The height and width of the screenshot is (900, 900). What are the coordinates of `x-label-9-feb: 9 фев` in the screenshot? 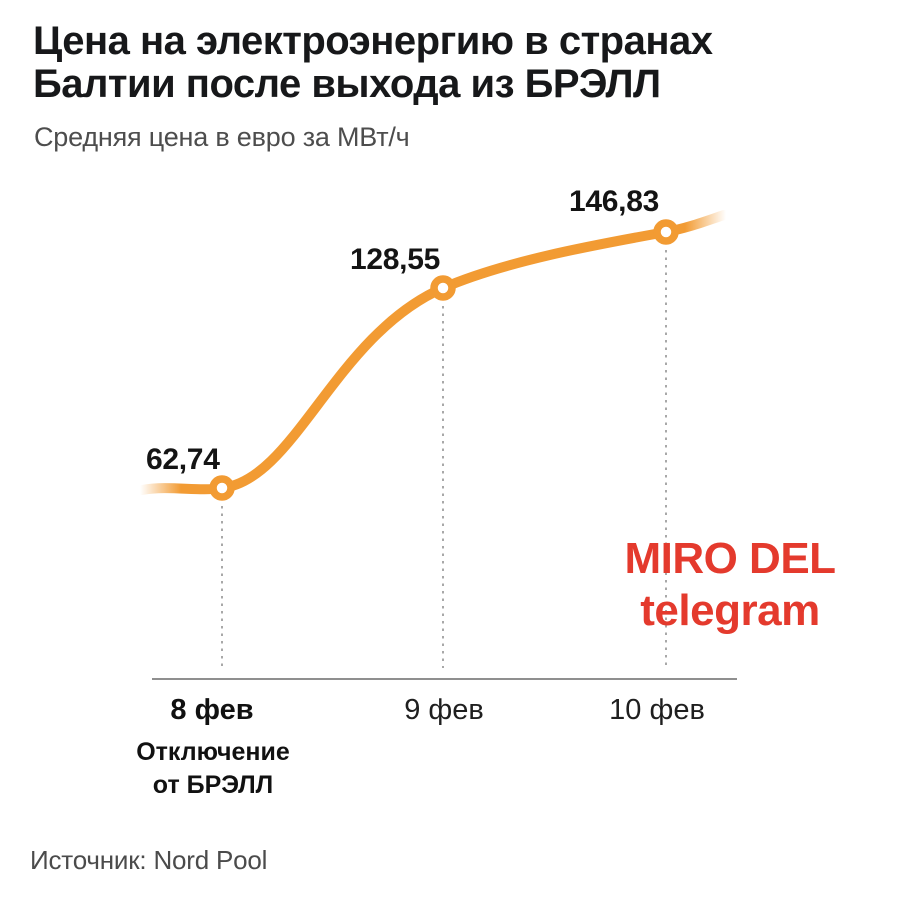 It's located at (444, 710).